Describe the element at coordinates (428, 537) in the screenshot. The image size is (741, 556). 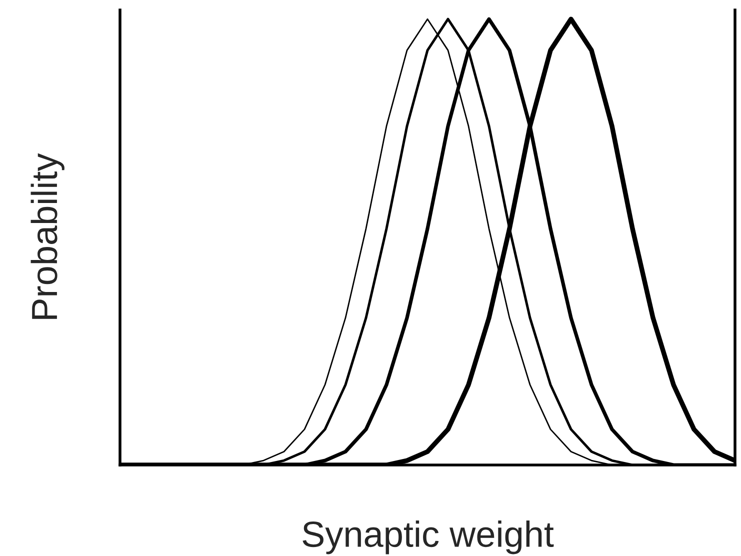
I see `x-axis-title: Synaptic weight` at that location.